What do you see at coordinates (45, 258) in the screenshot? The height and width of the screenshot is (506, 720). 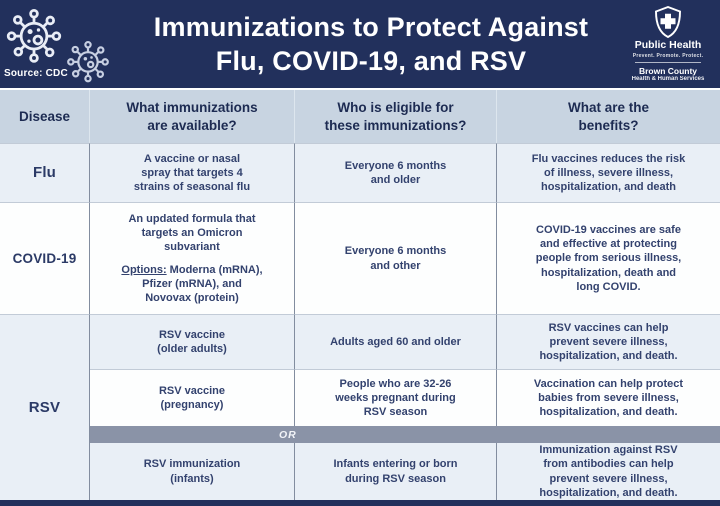 I see `covid-disease-cell: COVID-19` at bounding box center [45, 258].